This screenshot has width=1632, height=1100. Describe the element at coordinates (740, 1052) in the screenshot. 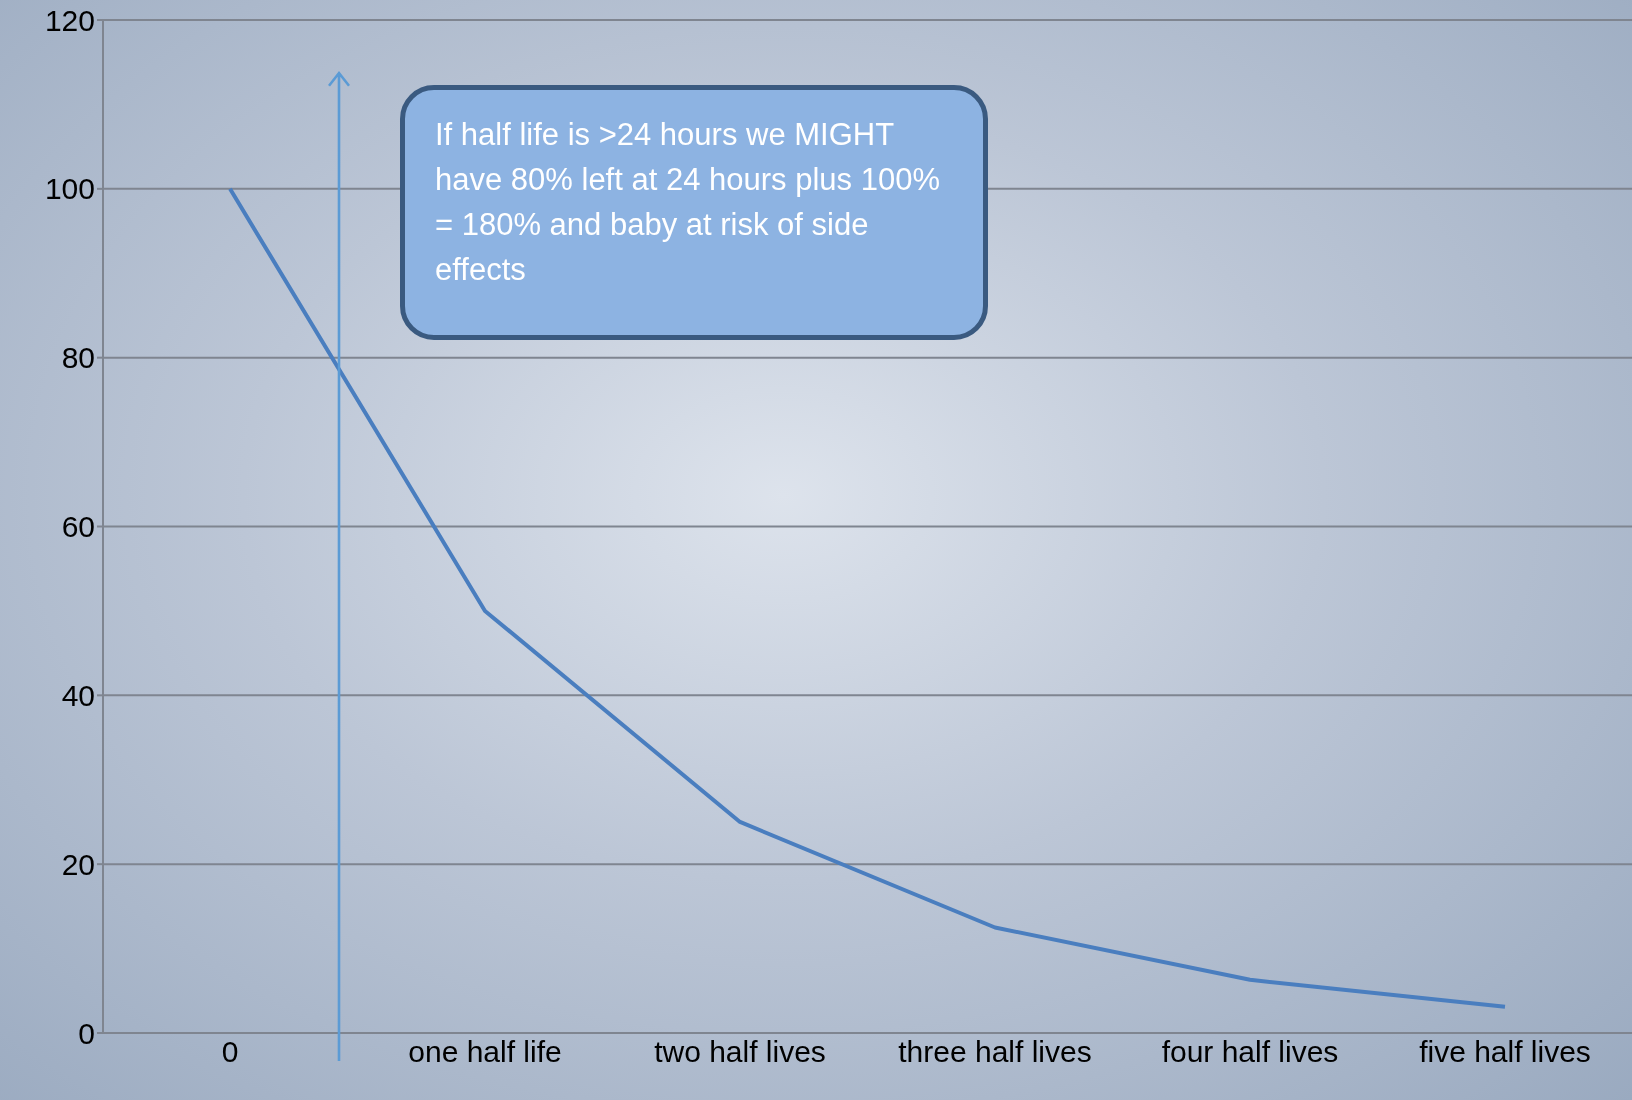

I see `x-tick-label: two half lives` at that location.